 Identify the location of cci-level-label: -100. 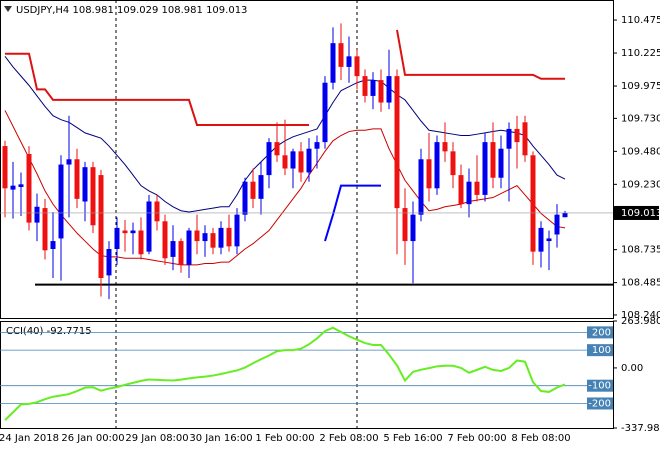
(599, 386).